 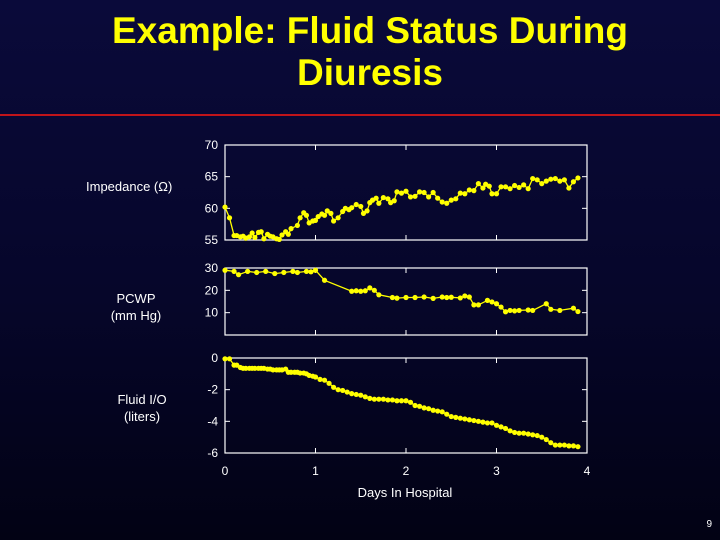 I want to click on impedance-ytick-label: 60, so click(x=212, y=208).